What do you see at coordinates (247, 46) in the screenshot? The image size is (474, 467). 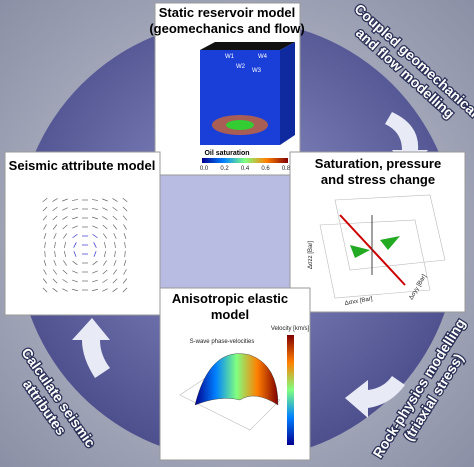 I see `block-top` at bounding box center [247, 46].